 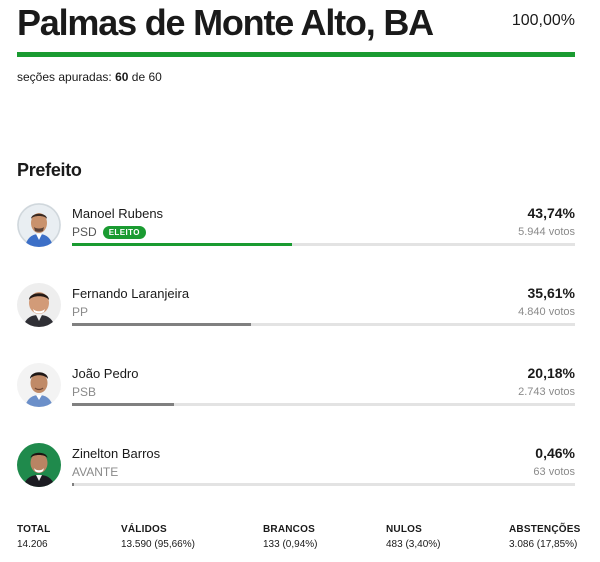 I want to click on stat-value: 483 (3,40%), so click(x=413, y=544).